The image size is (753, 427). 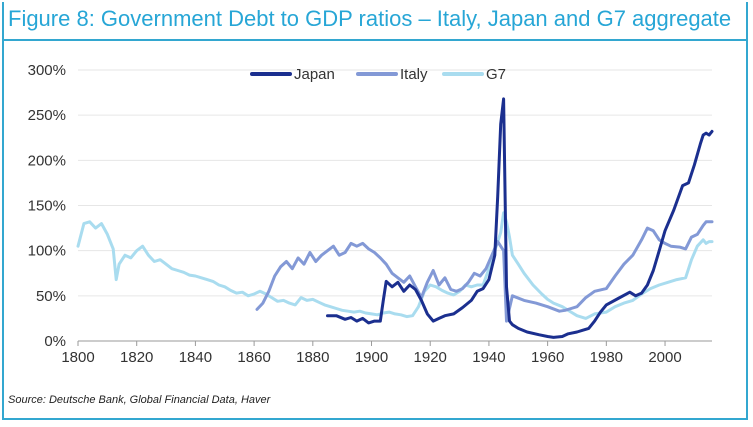 I want to click on x-tick-label: 1840, so click(x=195, y=357).